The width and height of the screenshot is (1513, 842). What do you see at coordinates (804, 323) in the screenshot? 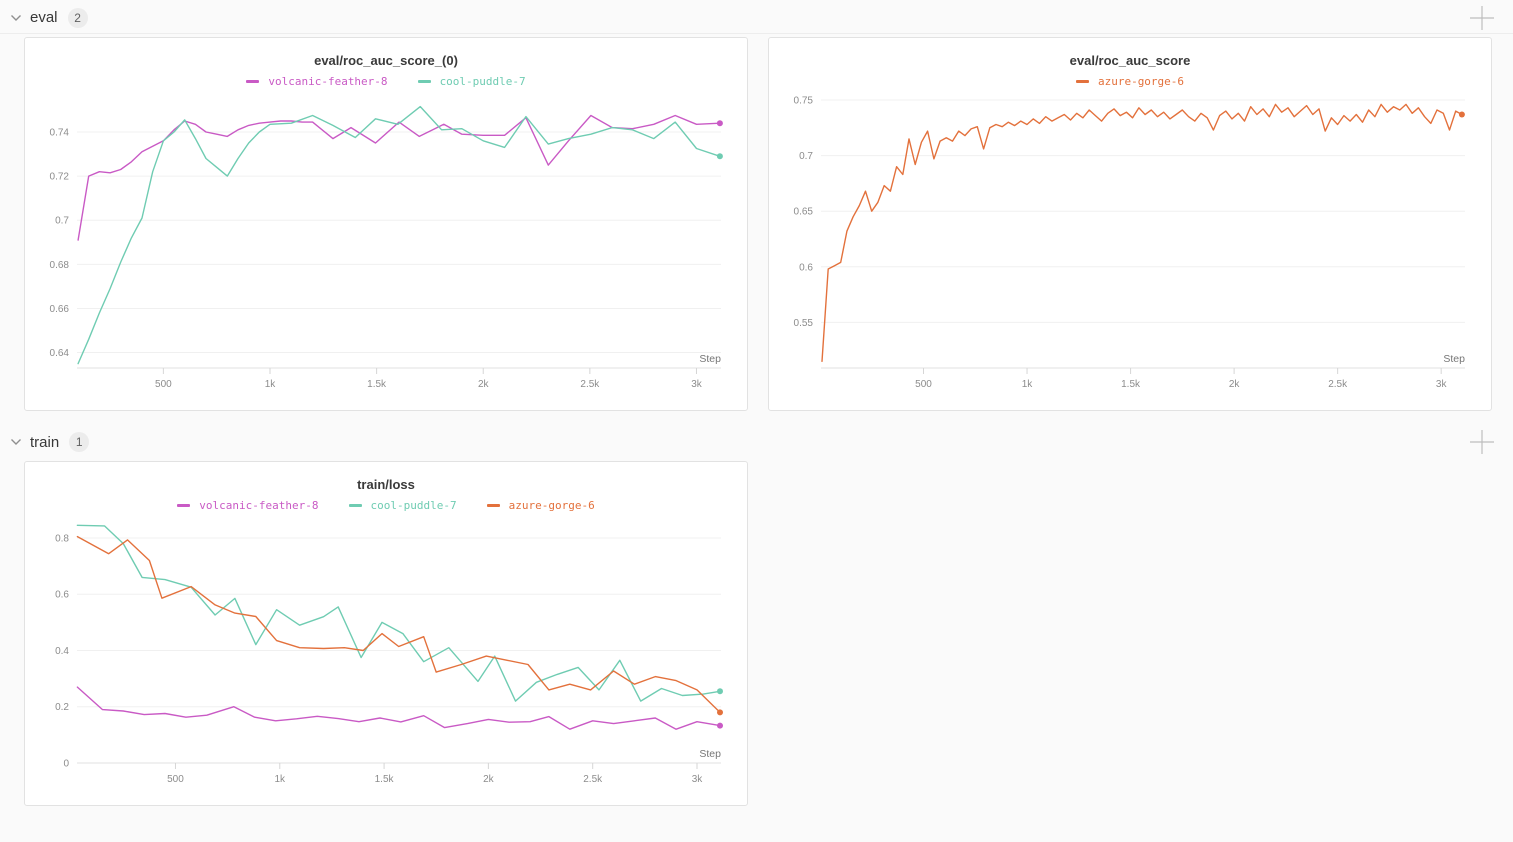
I see `svg-text: 0.55` at bounding box center [804, 323].